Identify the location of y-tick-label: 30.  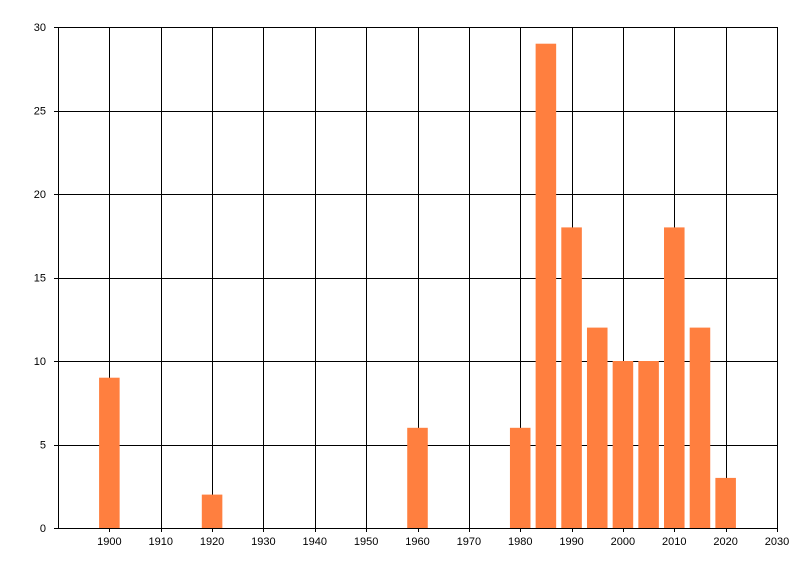
(40, 28).